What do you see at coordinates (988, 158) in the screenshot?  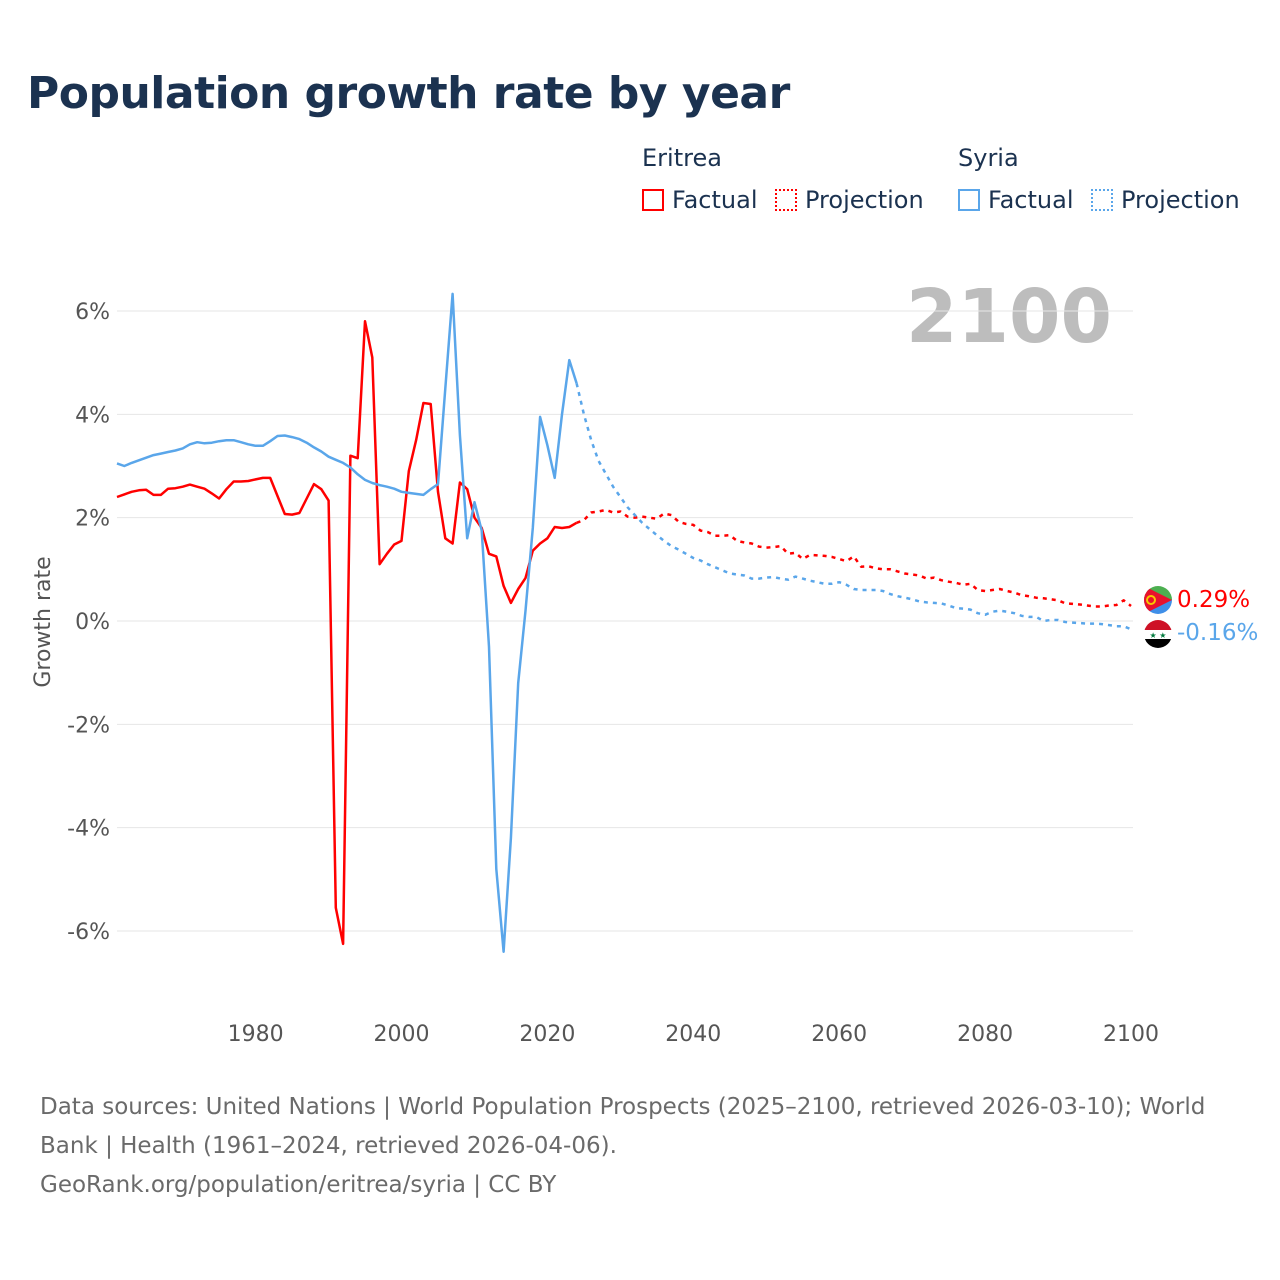 I see `legend-country-syria: Syria` at bounding box center [988, 158].